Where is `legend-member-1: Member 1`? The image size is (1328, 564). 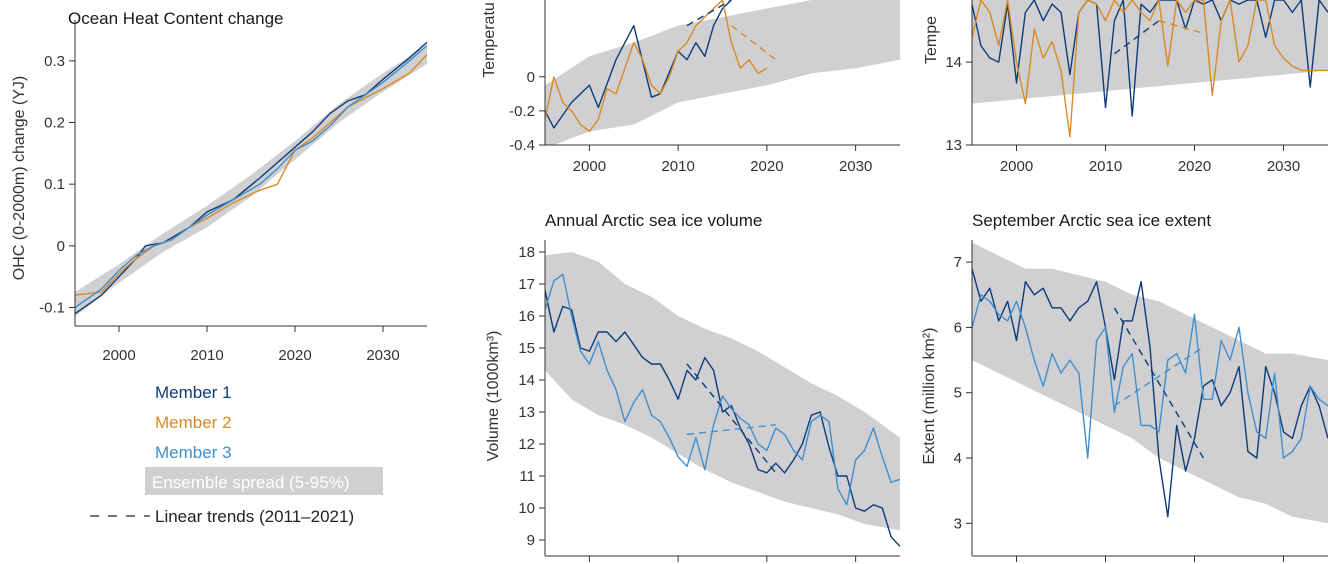
legend-member-1: Member 1 is located at coordinates (193, 392).